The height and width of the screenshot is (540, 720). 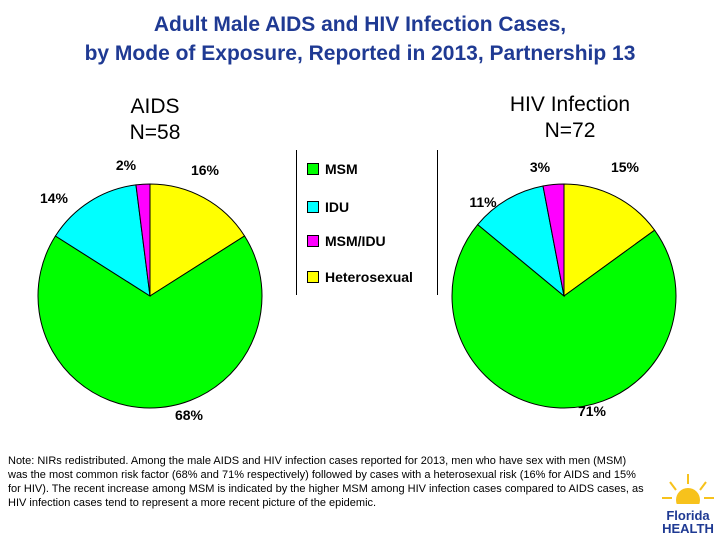 I want to click on legend-item-msm-idu: MSM/IDU, so click(x=346, y=241).